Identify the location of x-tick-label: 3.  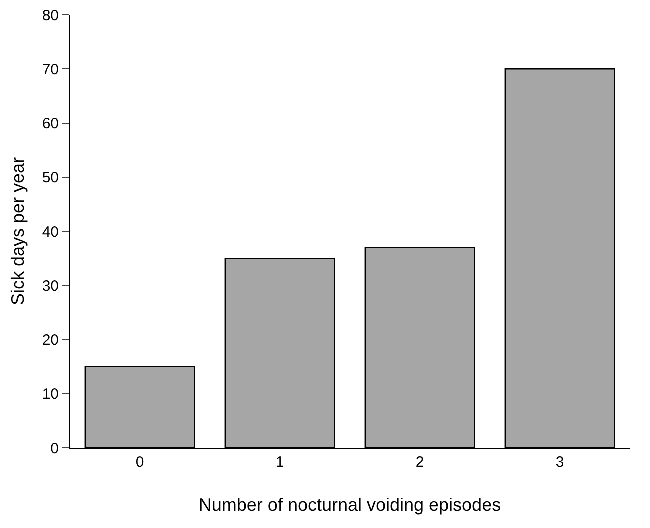
(560, 462).